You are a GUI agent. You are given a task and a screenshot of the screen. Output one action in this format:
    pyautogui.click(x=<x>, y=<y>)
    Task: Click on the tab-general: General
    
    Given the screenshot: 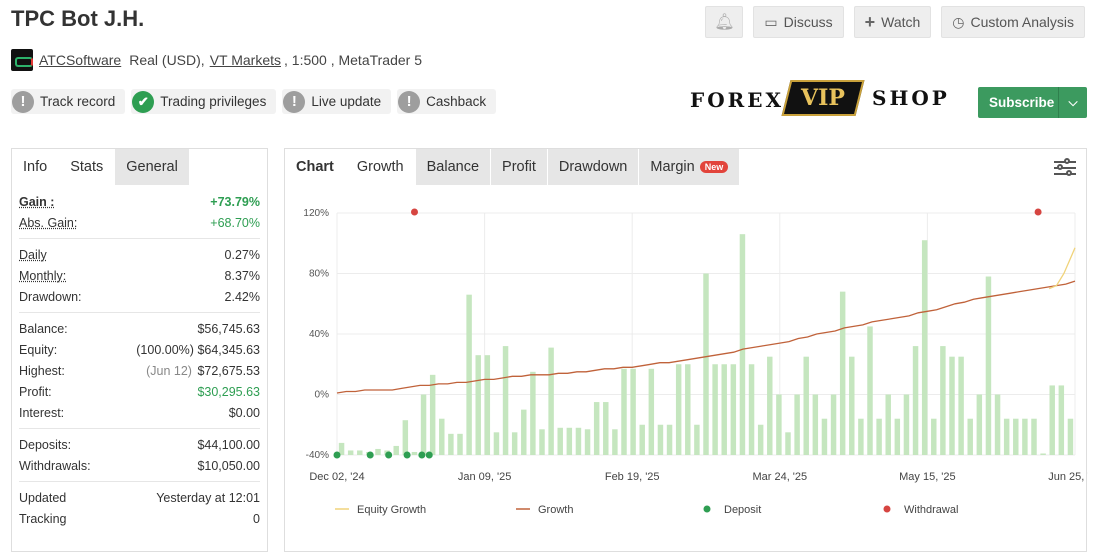 What is the action you would take?
    pyautogui.click(x=152, y=167)
    